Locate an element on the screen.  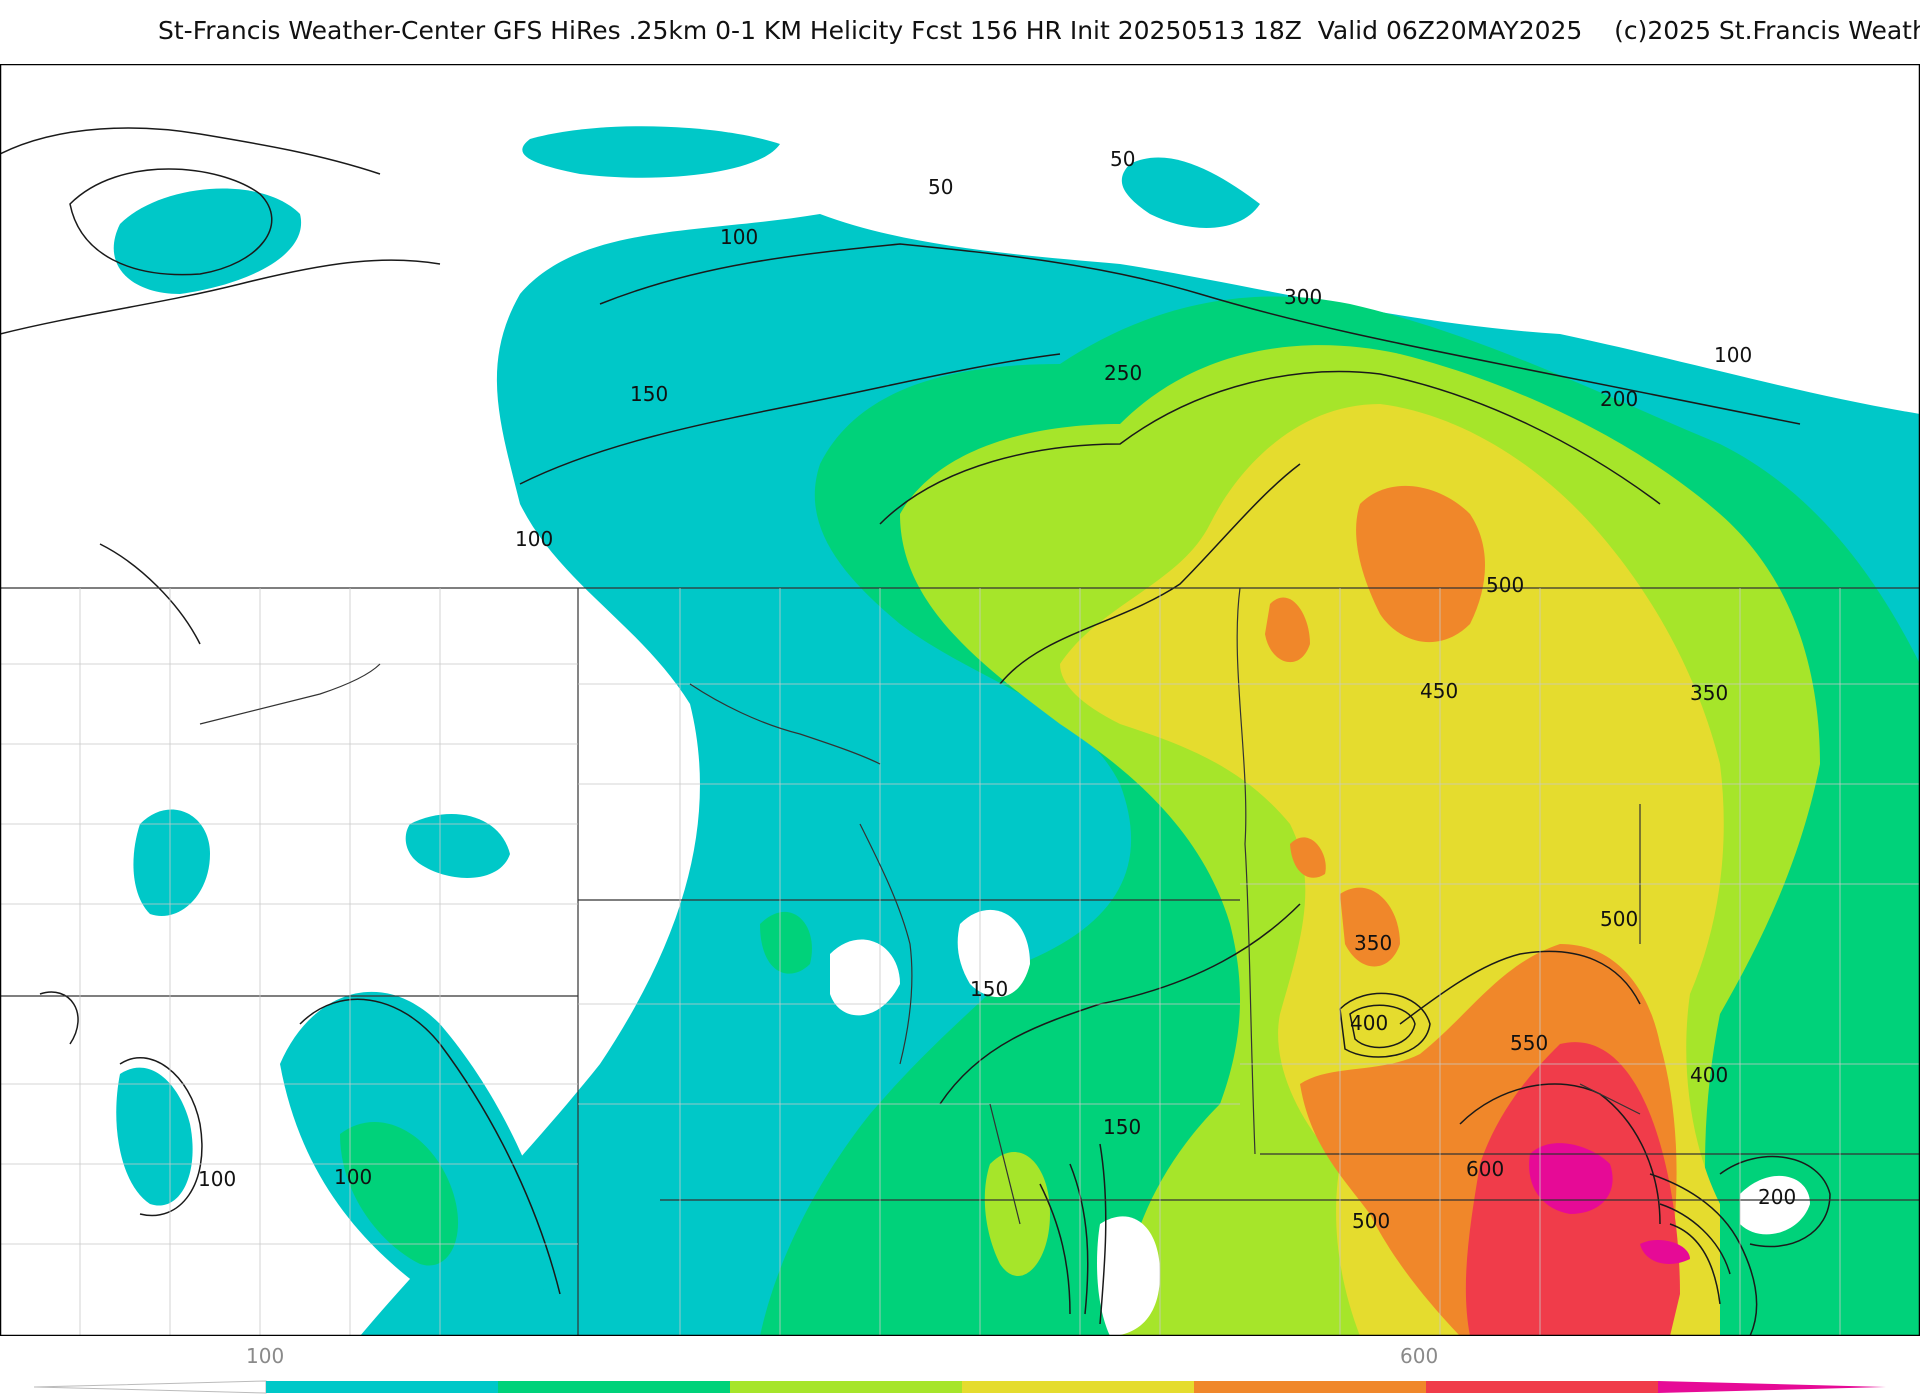
legend-tick-label: 100 is located at coordinates (265, 1356).